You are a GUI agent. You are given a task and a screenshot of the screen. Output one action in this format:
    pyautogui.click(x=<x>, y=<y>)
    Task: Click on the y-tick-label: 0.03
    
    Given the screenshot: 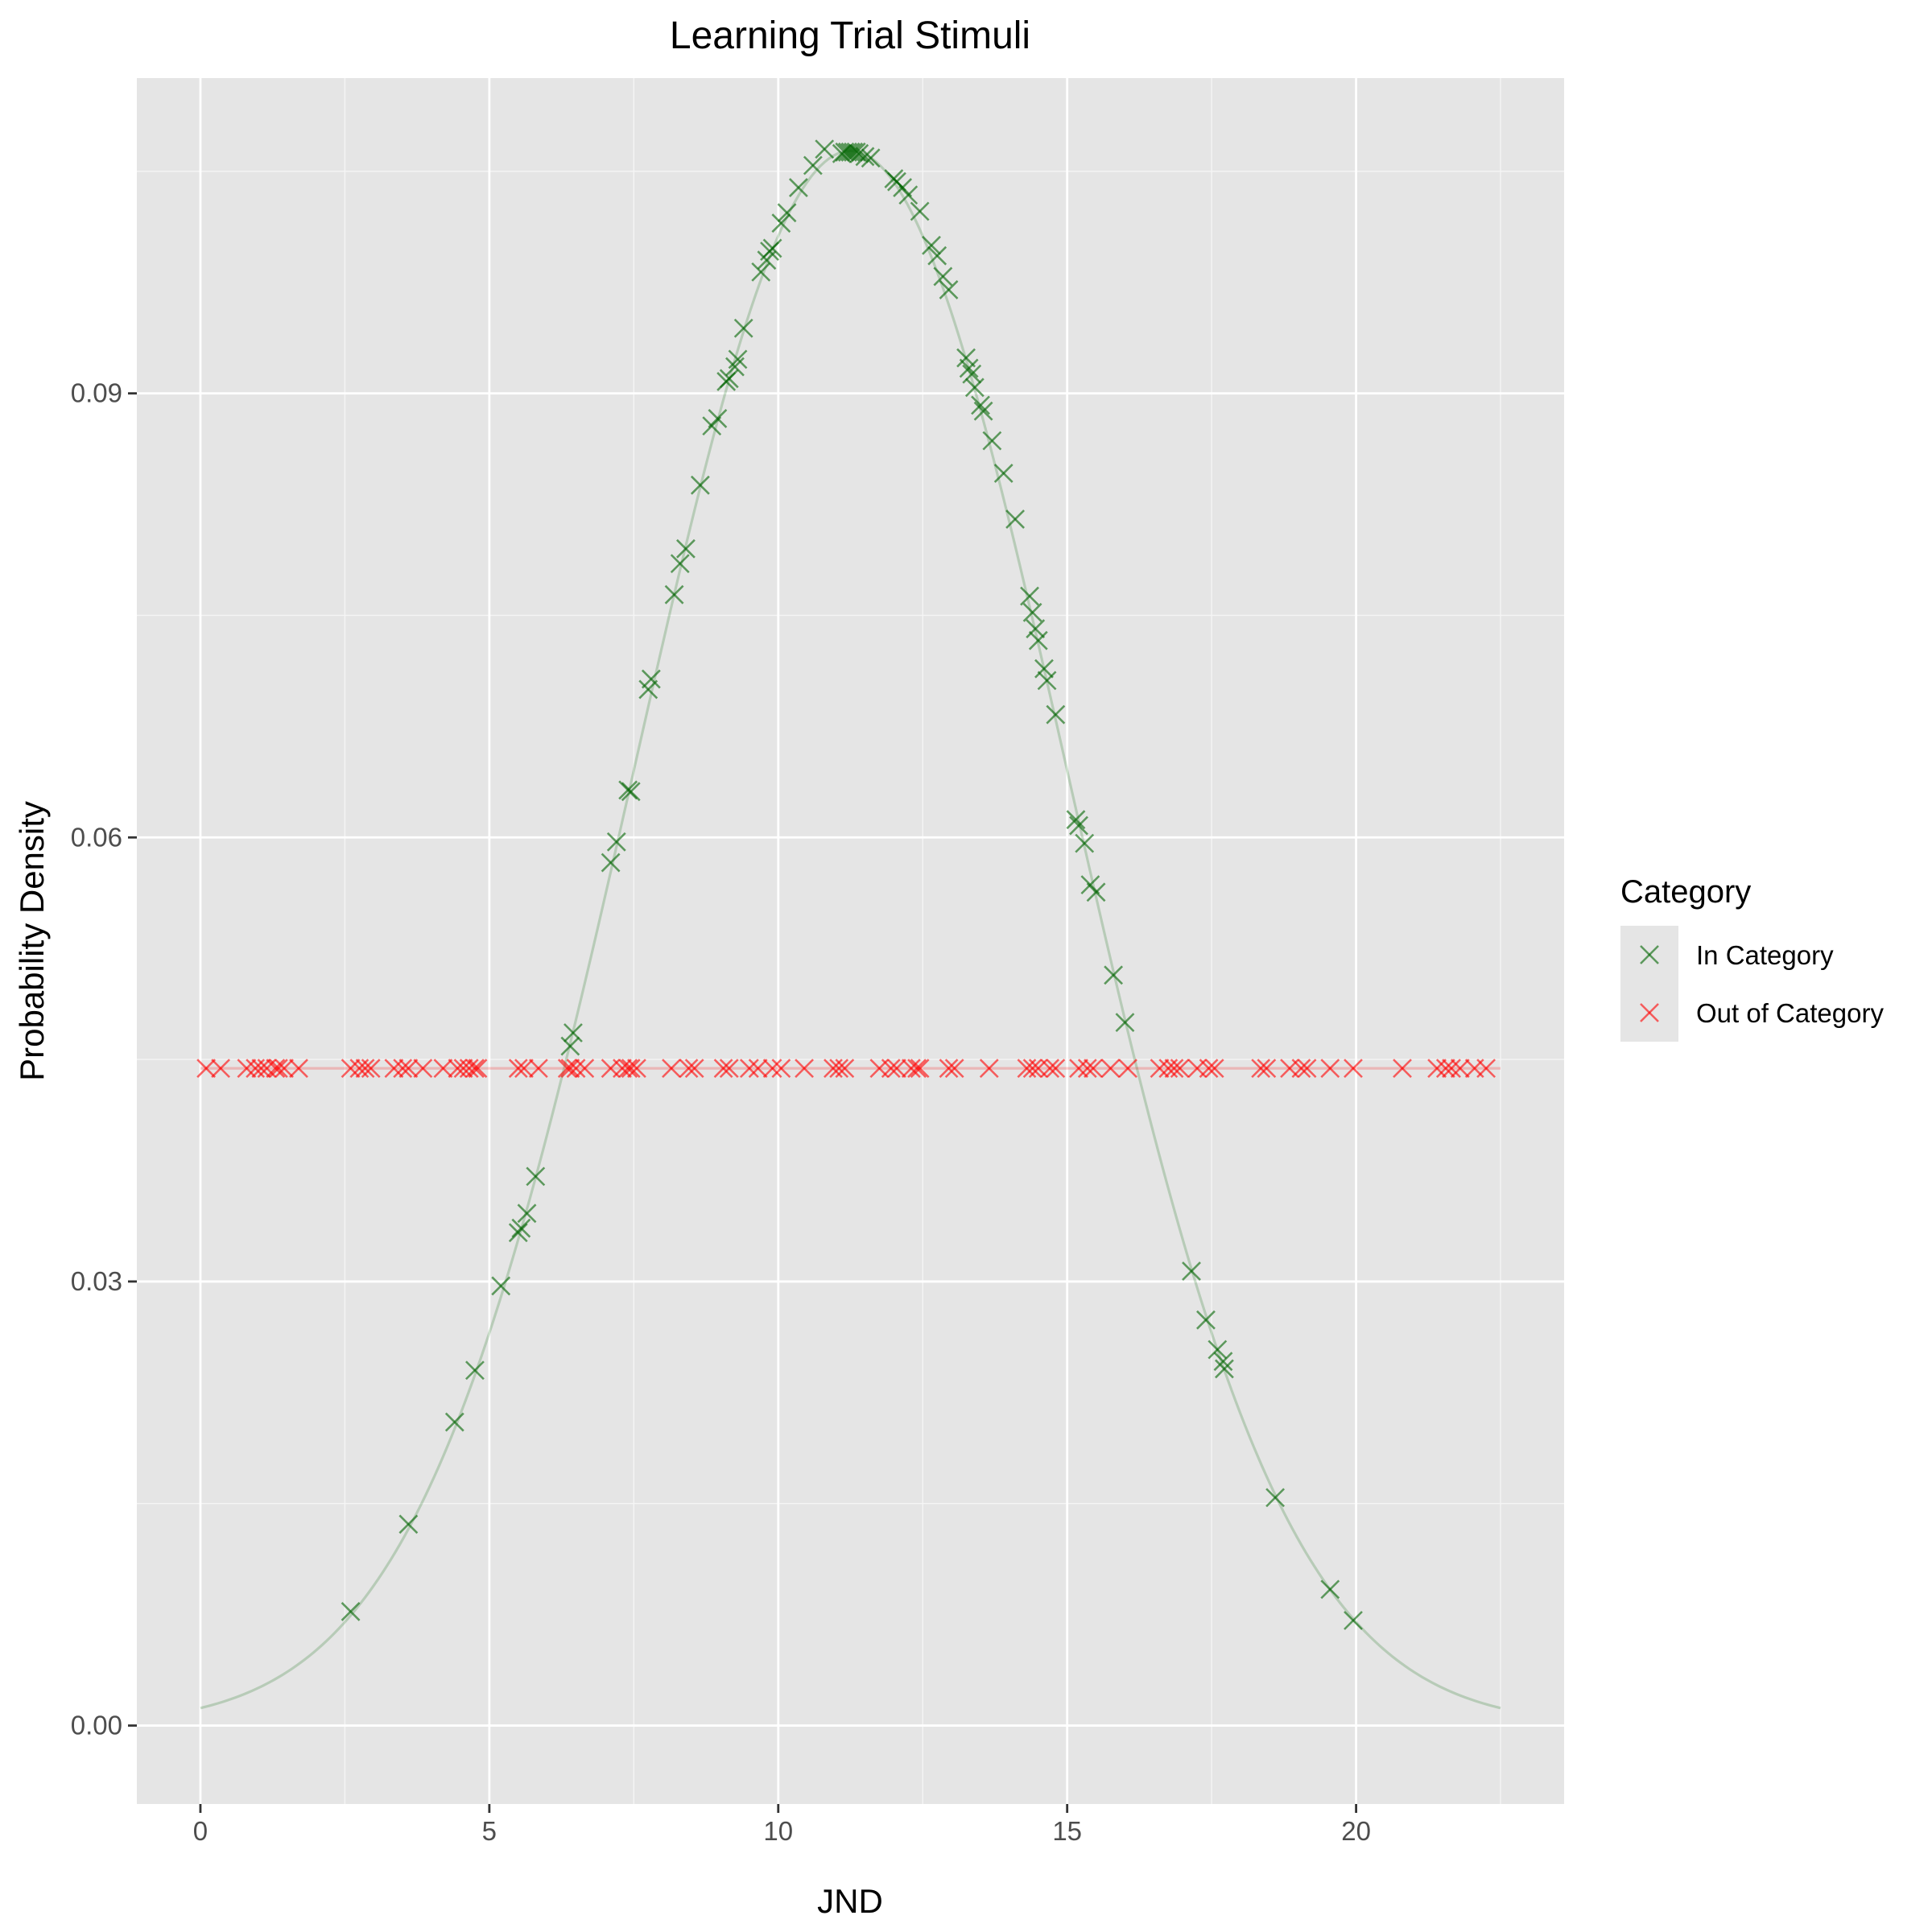 What is the action you would take?
    pyautogui.click(x=96, y=1281)
    